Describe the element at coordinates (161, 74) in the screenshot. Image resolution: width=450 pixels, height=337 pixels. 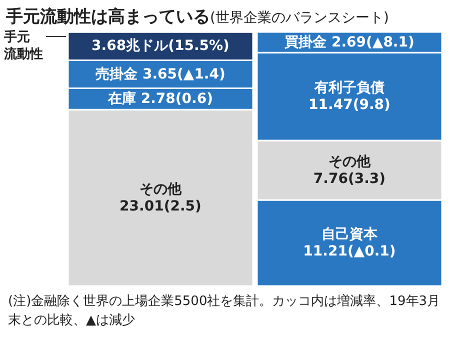
I see `data-label: 売掛金 3.65(▲1.4)` at that location.